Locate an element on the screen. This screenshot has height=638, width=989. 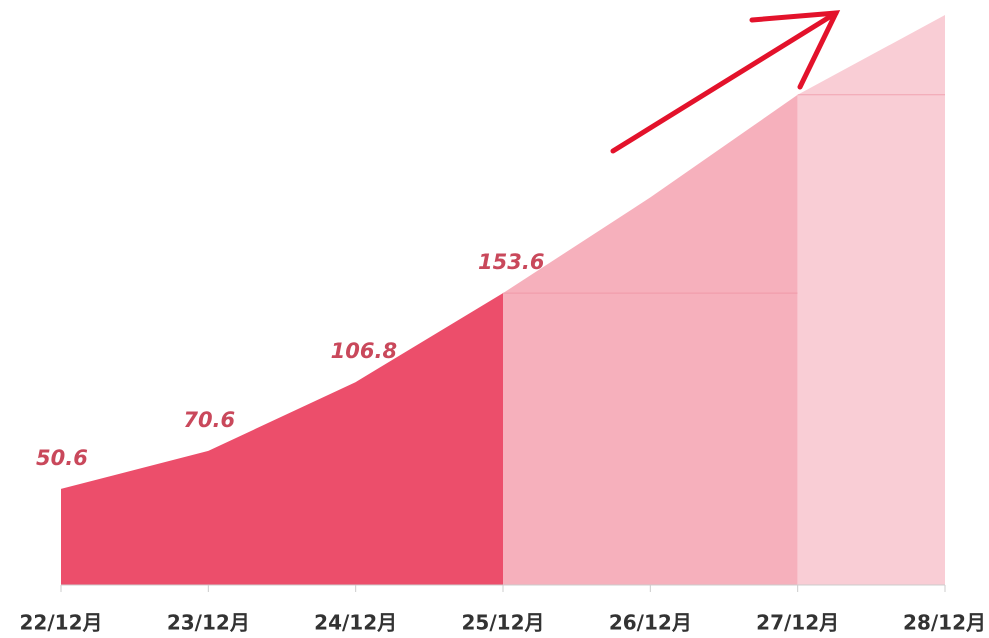
x-tick-label: 22/12月 is located at coordinates (61, 623).